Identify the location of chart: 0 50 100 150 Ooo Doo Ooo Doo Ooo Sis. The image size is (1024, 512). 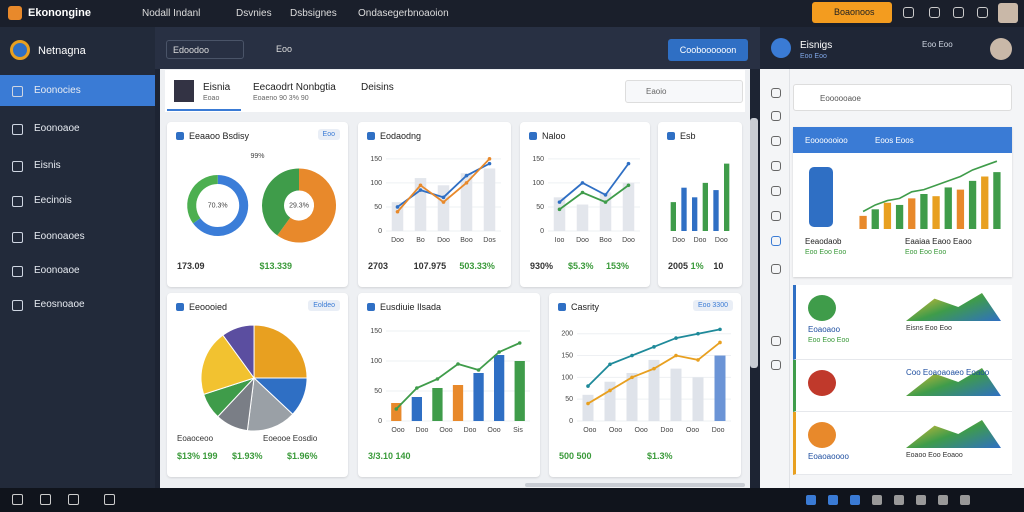
(450, 381).